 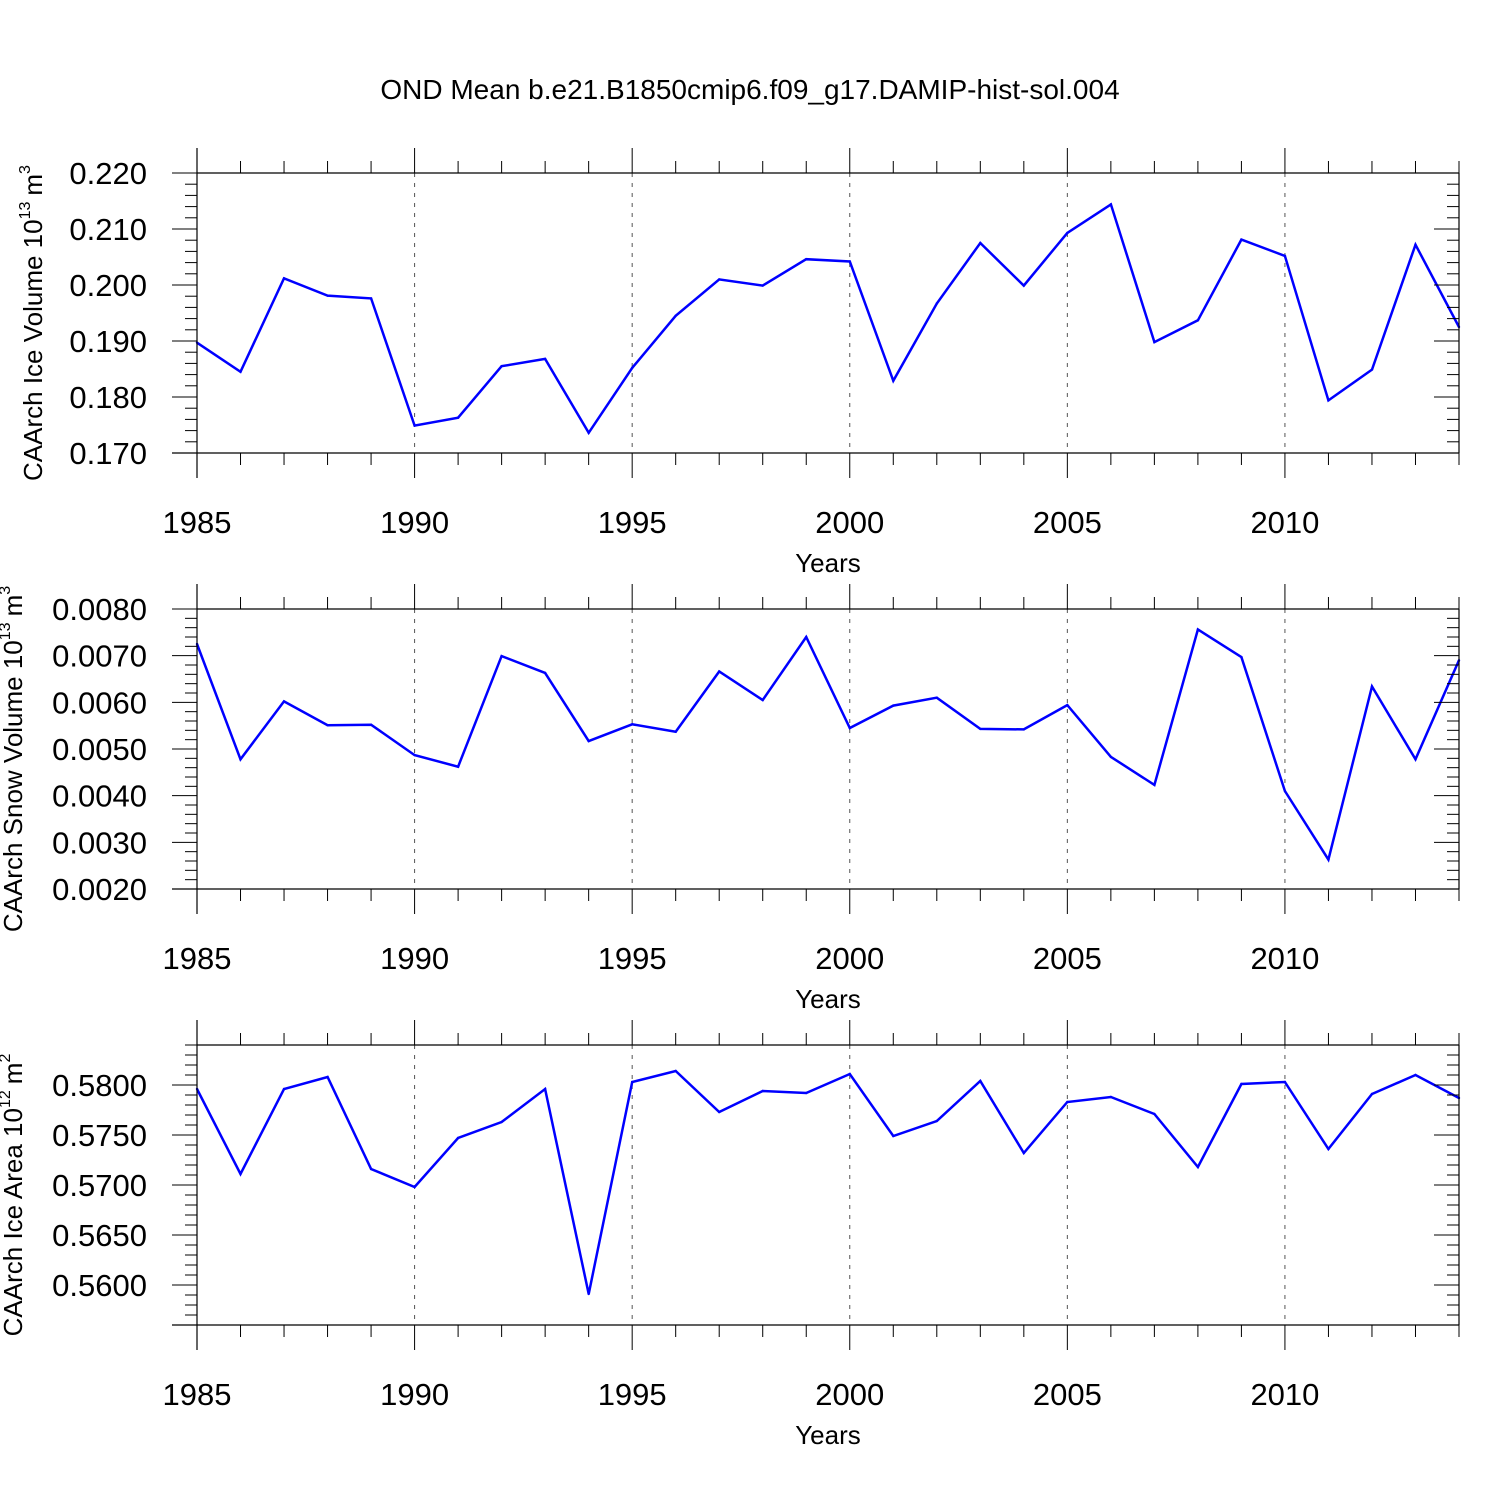 What do you see at coordinates (99, 656) in the screenshot?
I see `y-tick-label: 0.0070` at bounding box center [99, 656].